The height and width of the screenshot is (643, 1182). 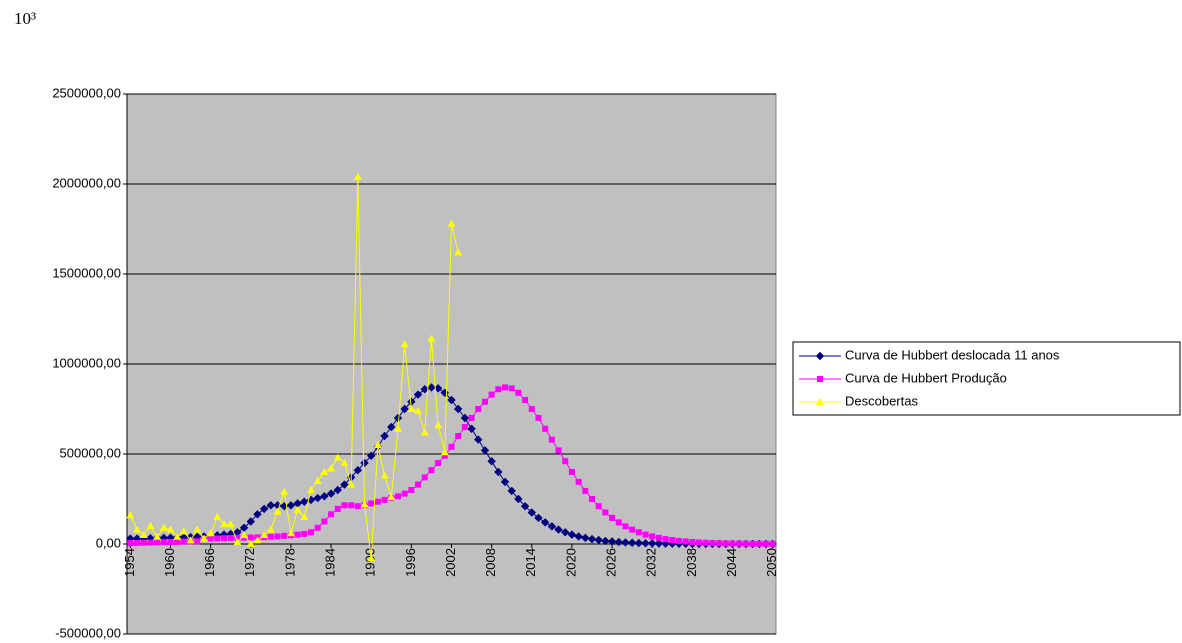 What do you see at coordinates (90, 452) in the screenshot?
I see `y-tick-label: 500000,00` at bounding box center [90, 452].